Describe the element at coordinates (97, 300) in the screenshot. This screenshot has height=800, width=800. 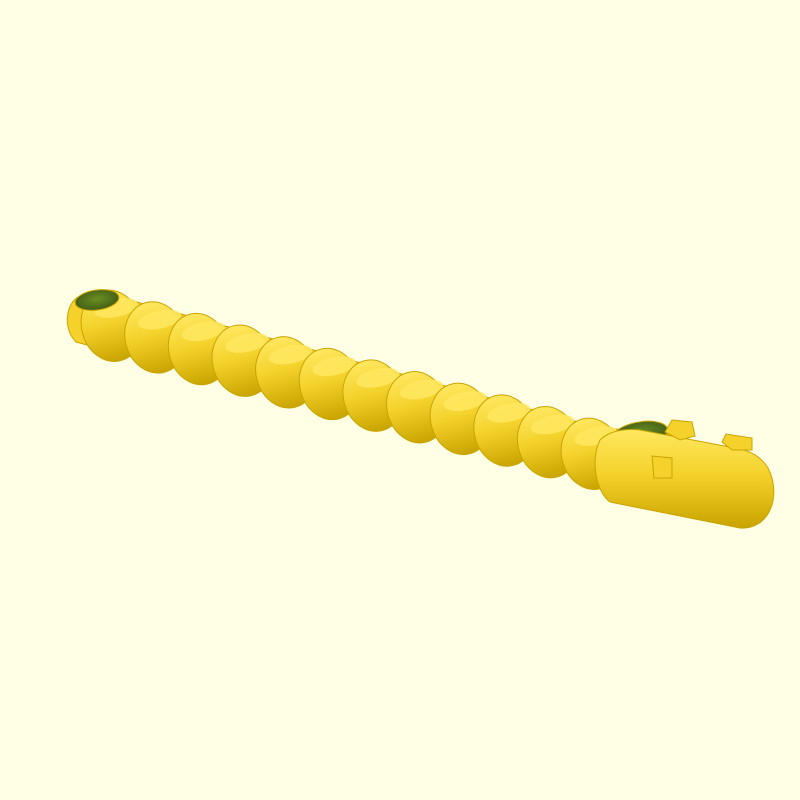
I see `left-end-opening` at that location.